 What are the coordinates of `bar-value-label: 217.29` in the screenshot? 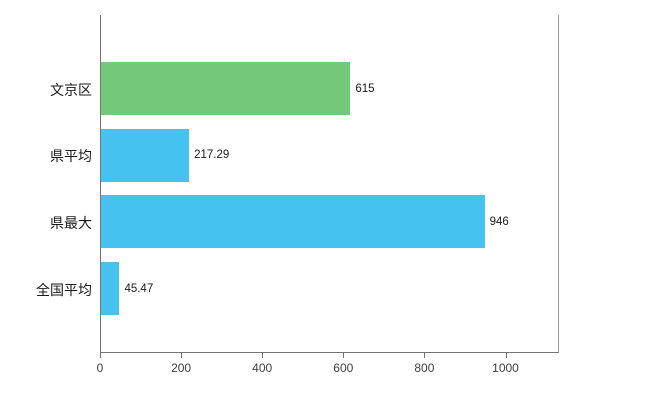 It's located at (212, 155).